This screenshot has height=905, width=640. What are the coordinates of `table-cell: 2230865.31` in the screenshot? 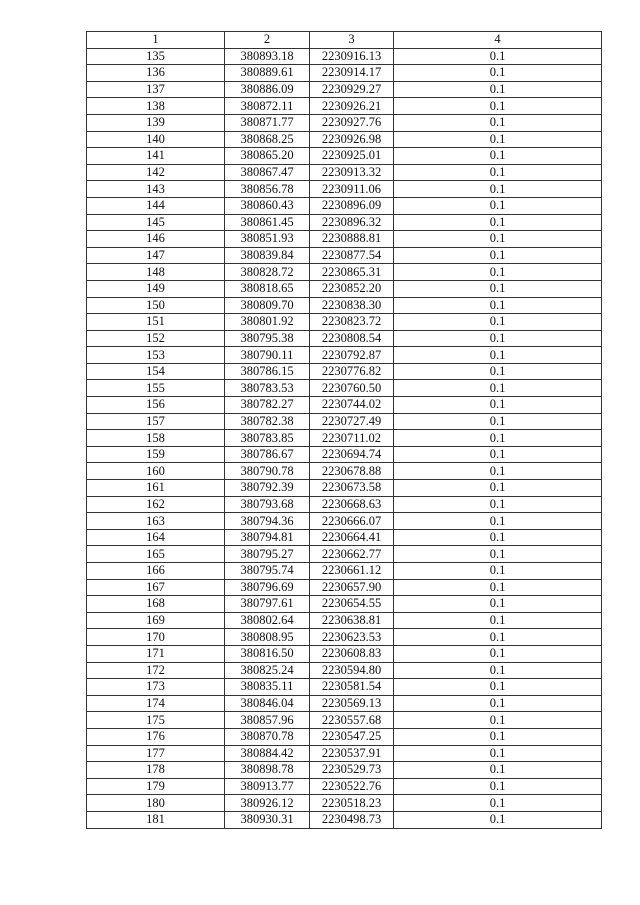 It's located at (351, 272).